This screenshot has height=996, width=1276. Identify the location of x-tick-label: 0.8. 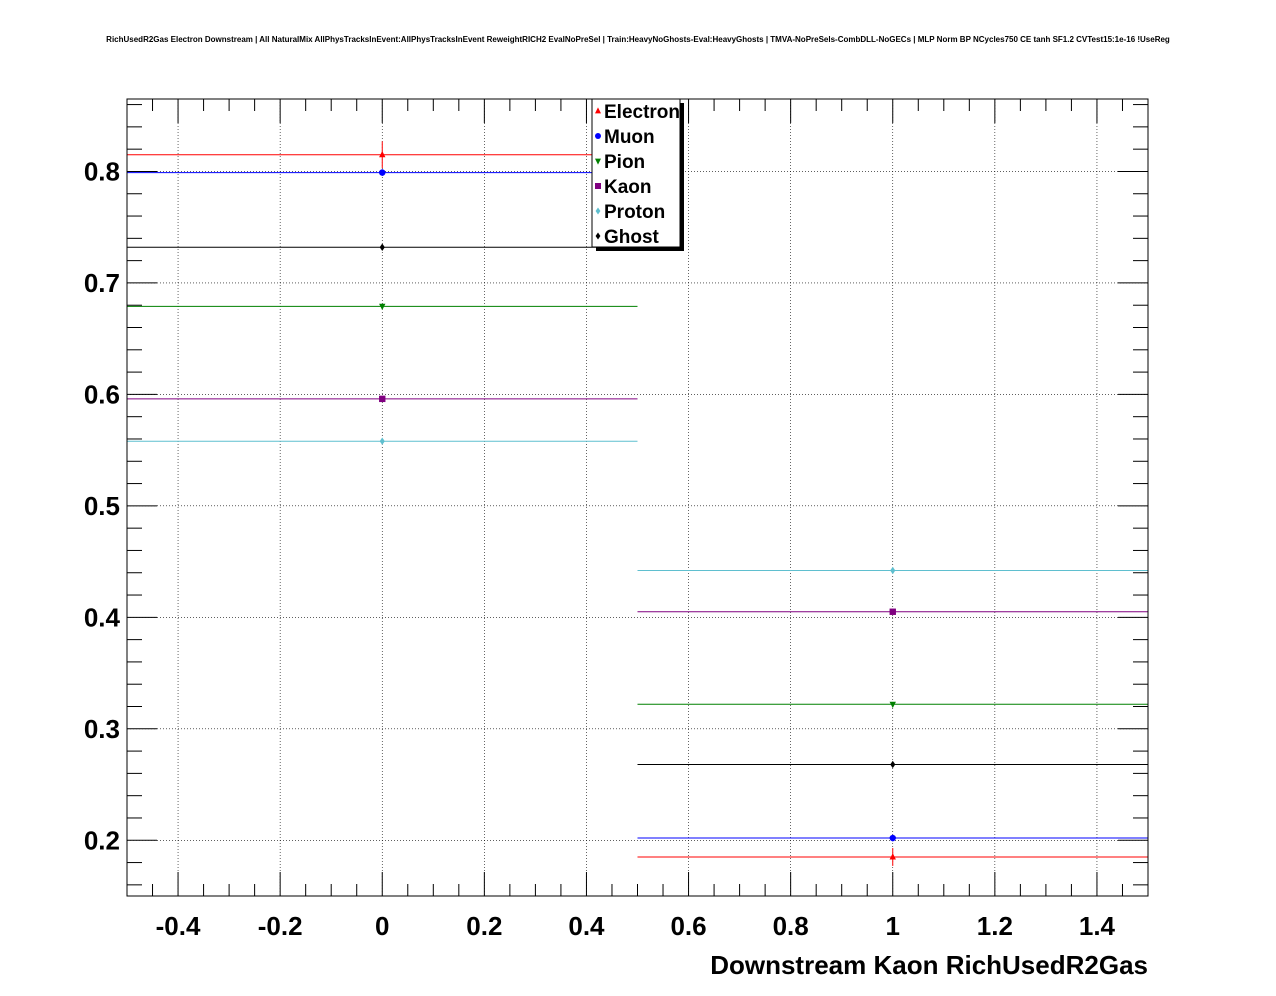
(791, 926).